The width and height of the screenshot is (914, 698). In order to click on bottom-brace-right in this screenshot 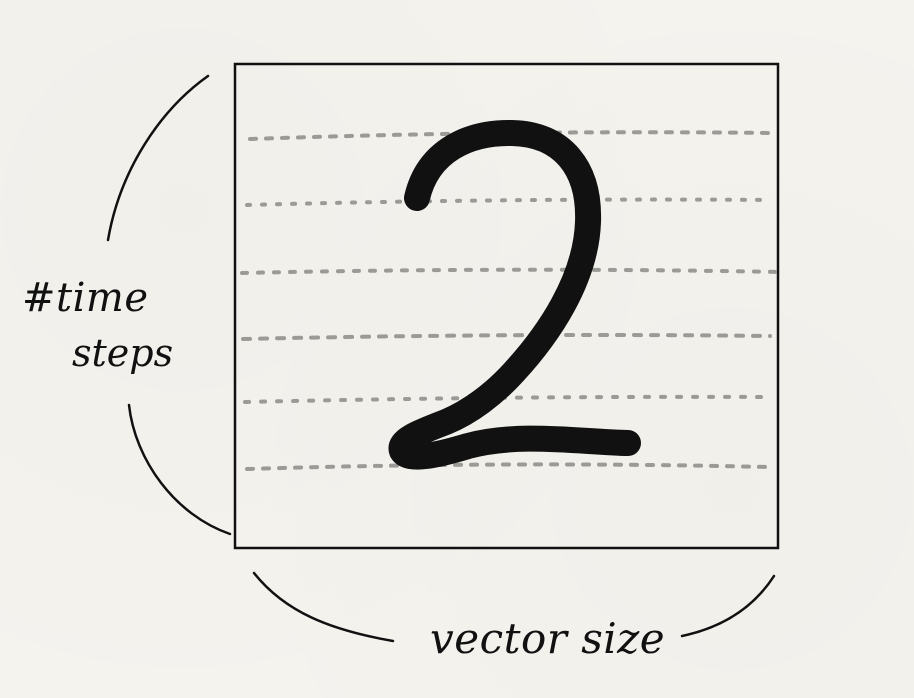, I will do `click(728, 606)`.